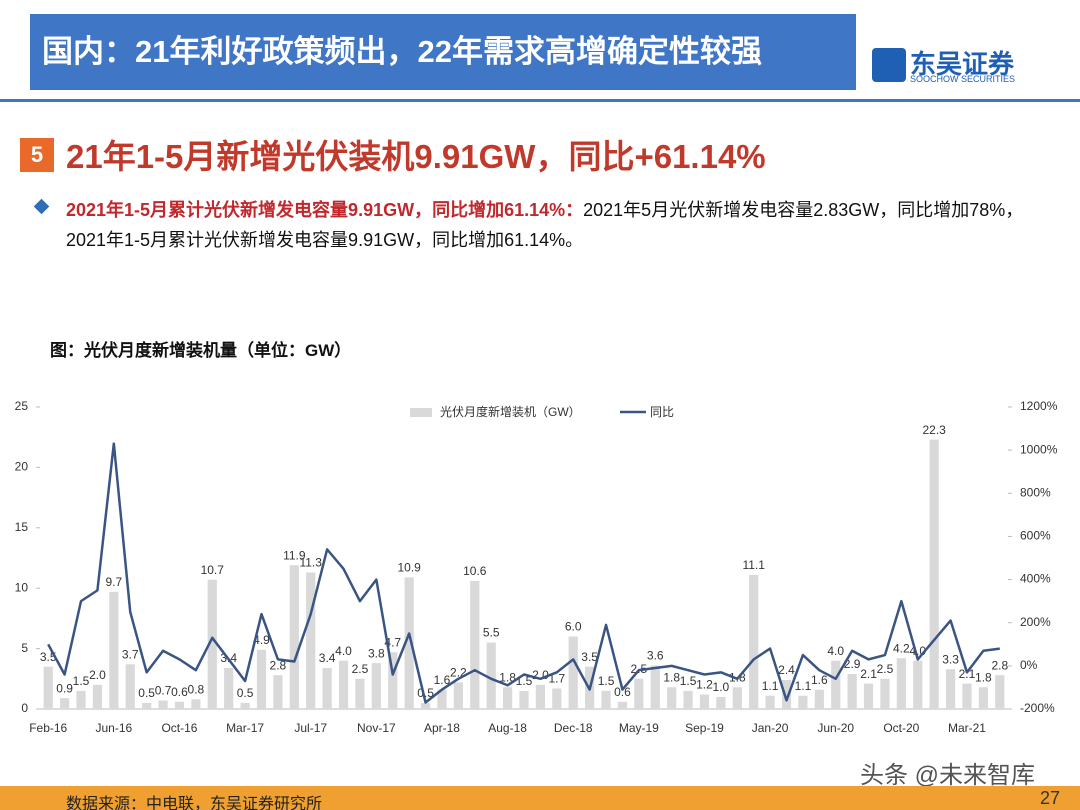 The height and width of the screenshot is (810, 1080). Describe the element at coordinates (1039, 449) in the screenshot. I see `y2-tick-label: 1000%` at that location.